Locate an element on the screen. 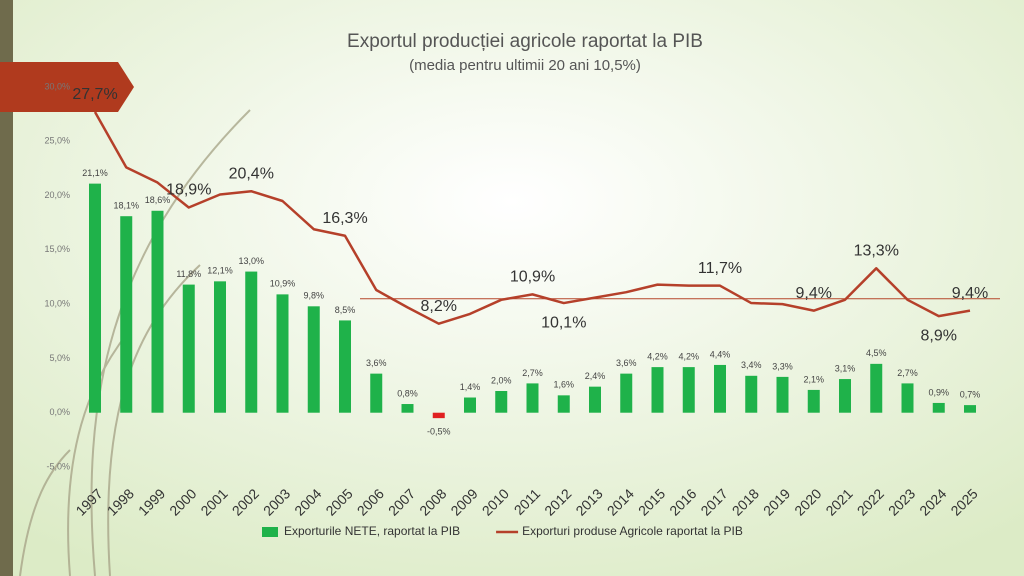 The height and width of the screenshot is (576, 1024). bar-value-label: 1,4% is located at coordinates (470, 387).